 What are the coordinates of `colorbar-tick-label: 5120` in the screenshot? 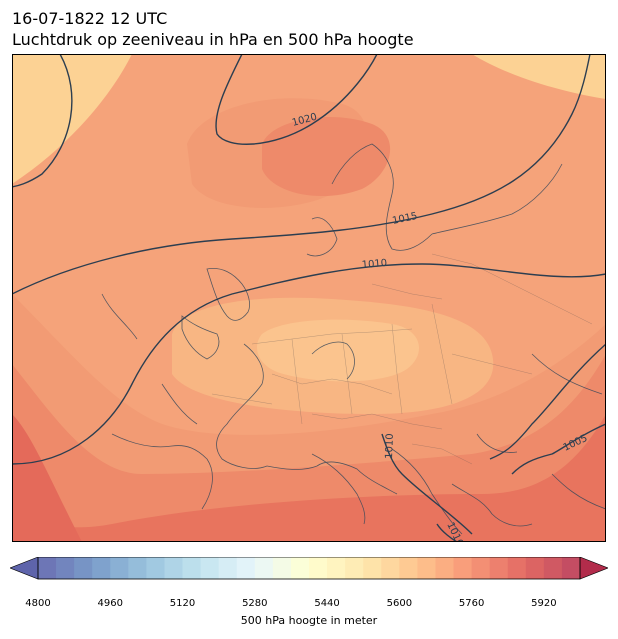 It's located at (182, 603).